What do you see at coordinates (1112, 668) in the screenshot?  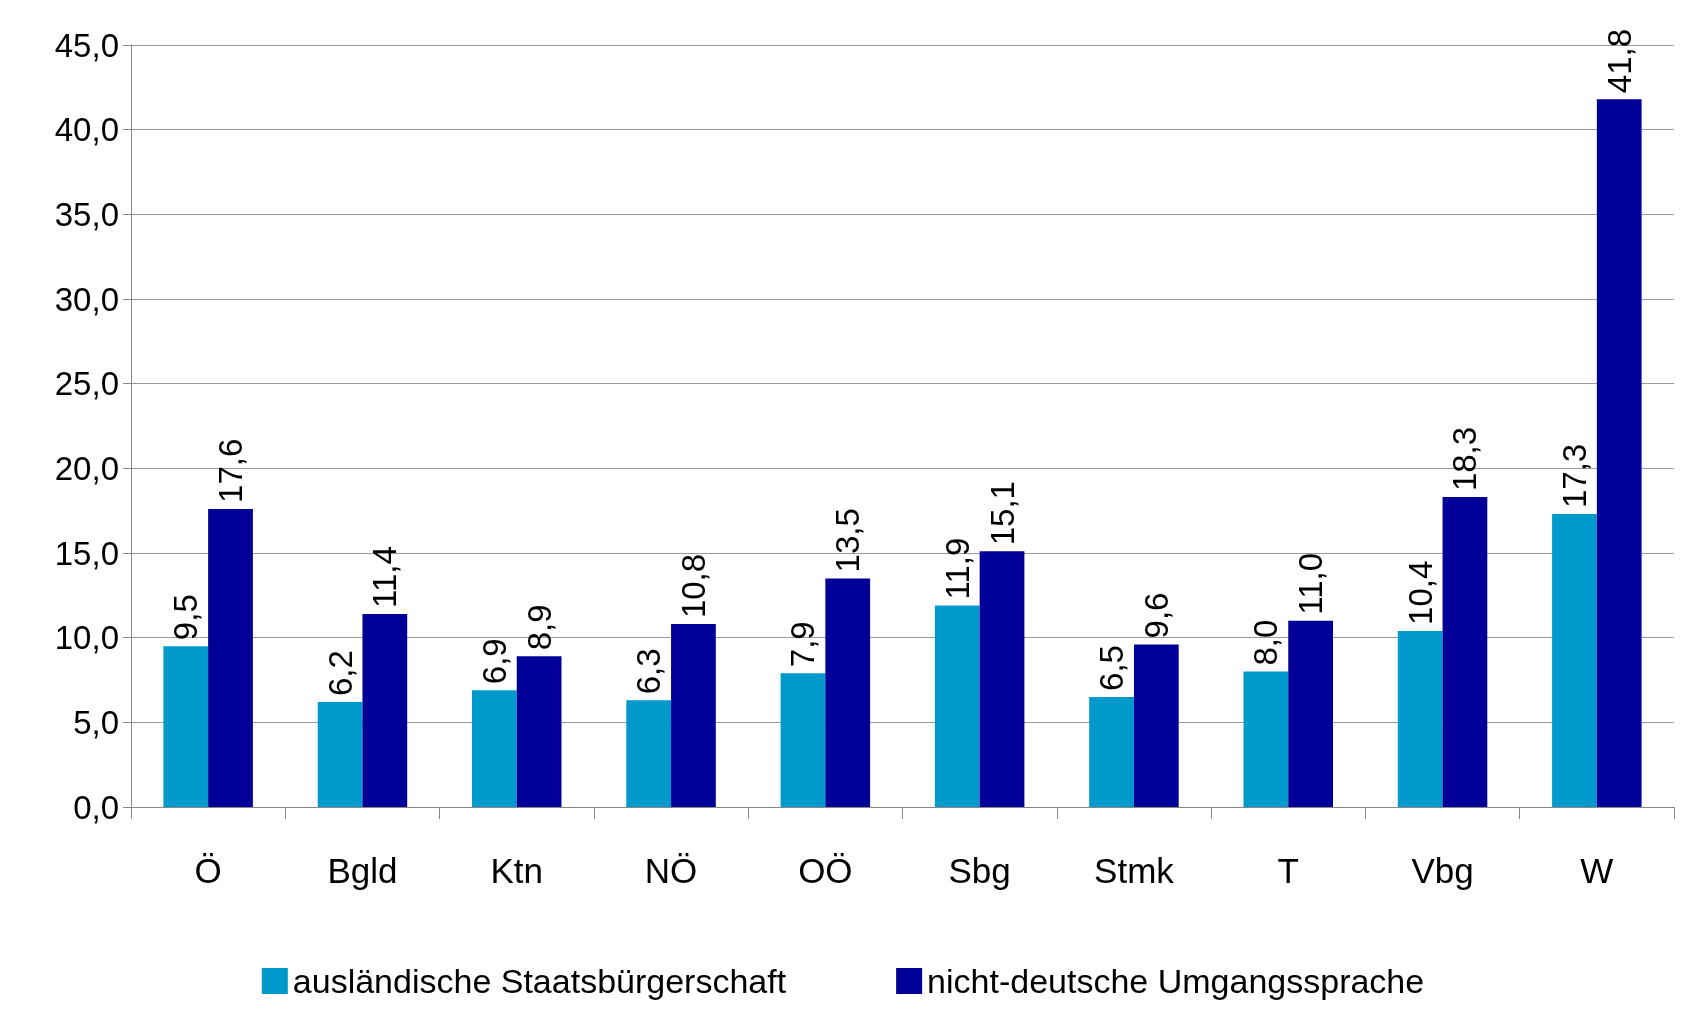 I see `data-label: 6,5` at bounding box center [1112, 668].